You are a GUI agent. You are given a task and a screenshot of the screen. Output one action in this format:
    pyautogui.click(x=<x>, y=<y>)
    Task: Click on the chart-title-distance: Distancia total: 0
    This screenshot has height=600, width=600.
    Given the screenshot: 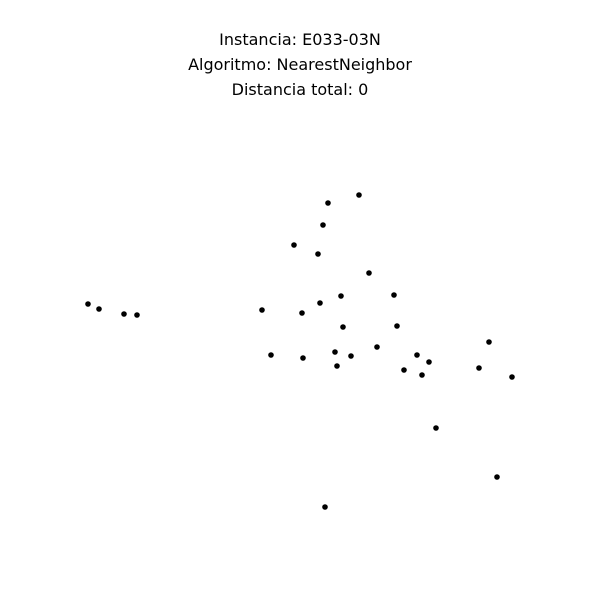 What is the action you would take?
    pyautogui.click(x=300, y=89)
    